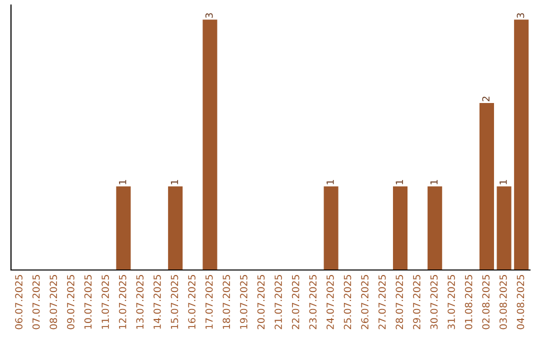 This screenshot has height=340, width=540. Describe the element at coordinates (54, 302) in the screenshot. I see `x-tick-label: 08.07.2025` at that location.